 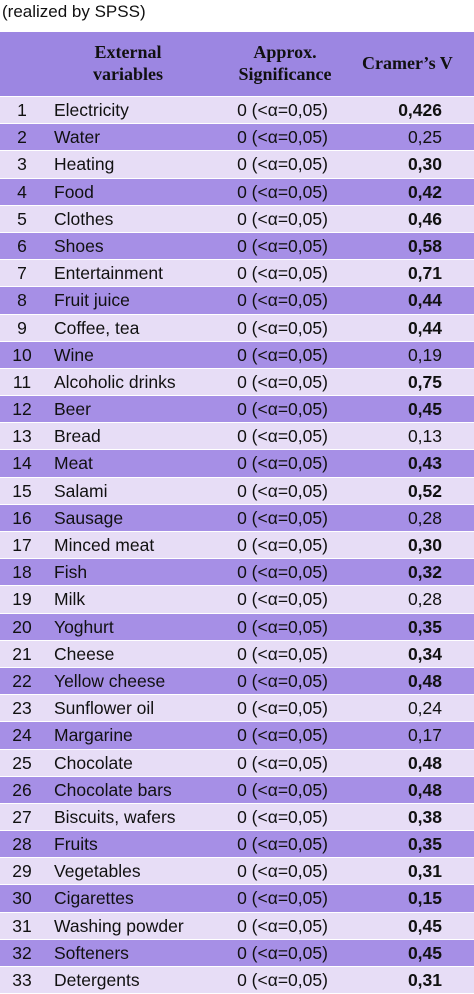 What do you see at coordinates (22, 816) in the screenshot?
I see `row-number: 27` at bounding box center [22, 816].